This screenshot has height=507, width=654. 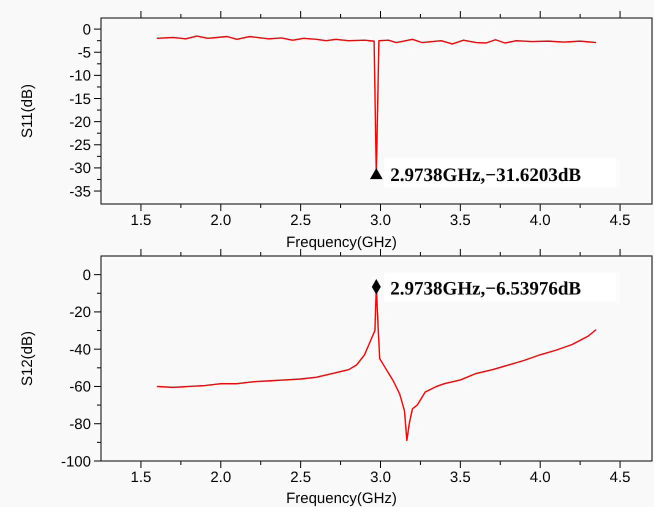 What do you see at coordinates (80, 145) in the screenshot?
I see `y-tick-label: -25` at bounding box center [80, 145].